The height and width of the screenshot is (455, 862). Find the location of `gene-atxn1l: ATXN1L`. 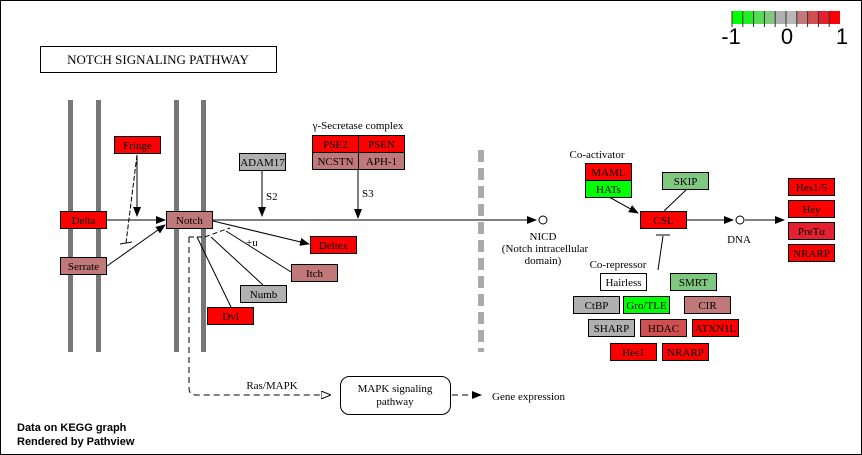

gene-atxn1l: ATXN1L is located at coordinates (715, 328).